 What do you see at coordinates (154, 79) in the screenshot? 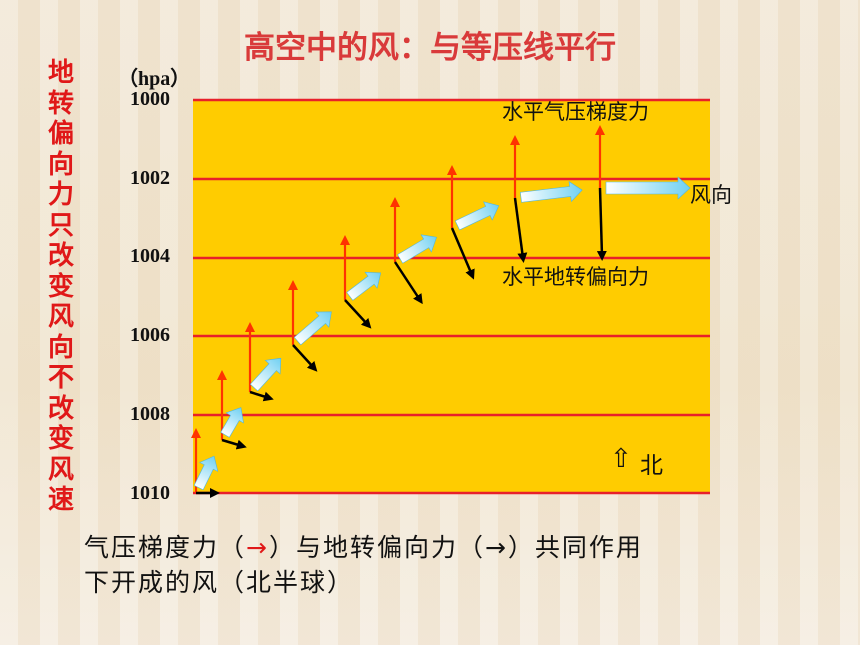
I see `pressure-unit-label: （hpa）` at bounding box center [154, 79].